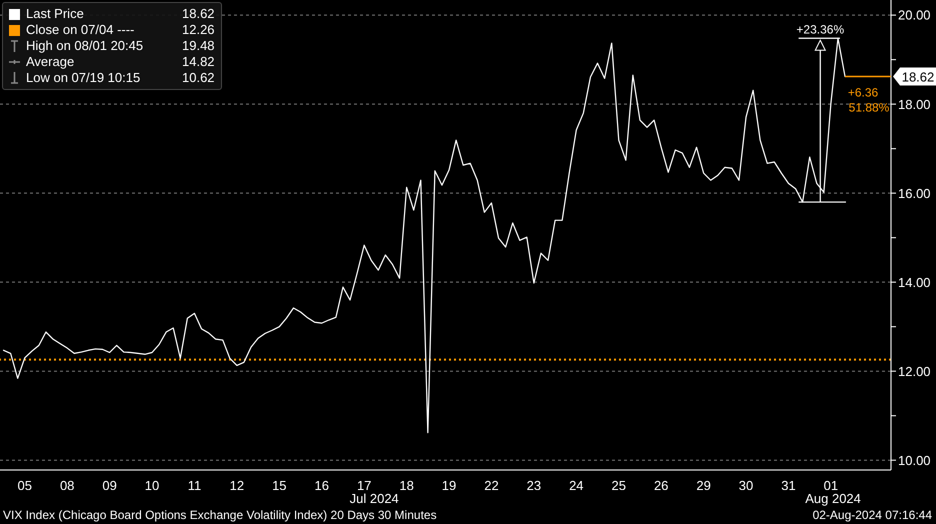 This screenshot has width=936, height=524. I want to click on text: Aug 2024, so click(833, 498).